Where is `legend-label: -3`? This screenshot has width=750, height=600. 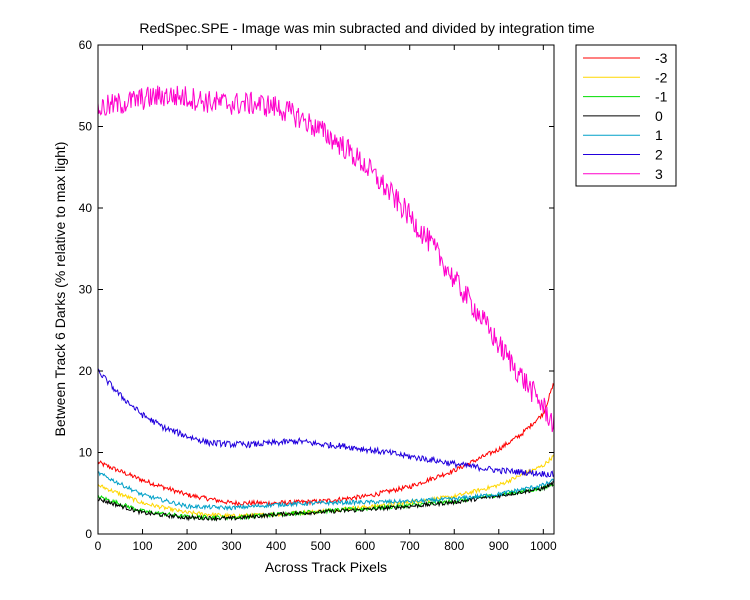
legend-label: -3 is located at coordinates (661, 58).